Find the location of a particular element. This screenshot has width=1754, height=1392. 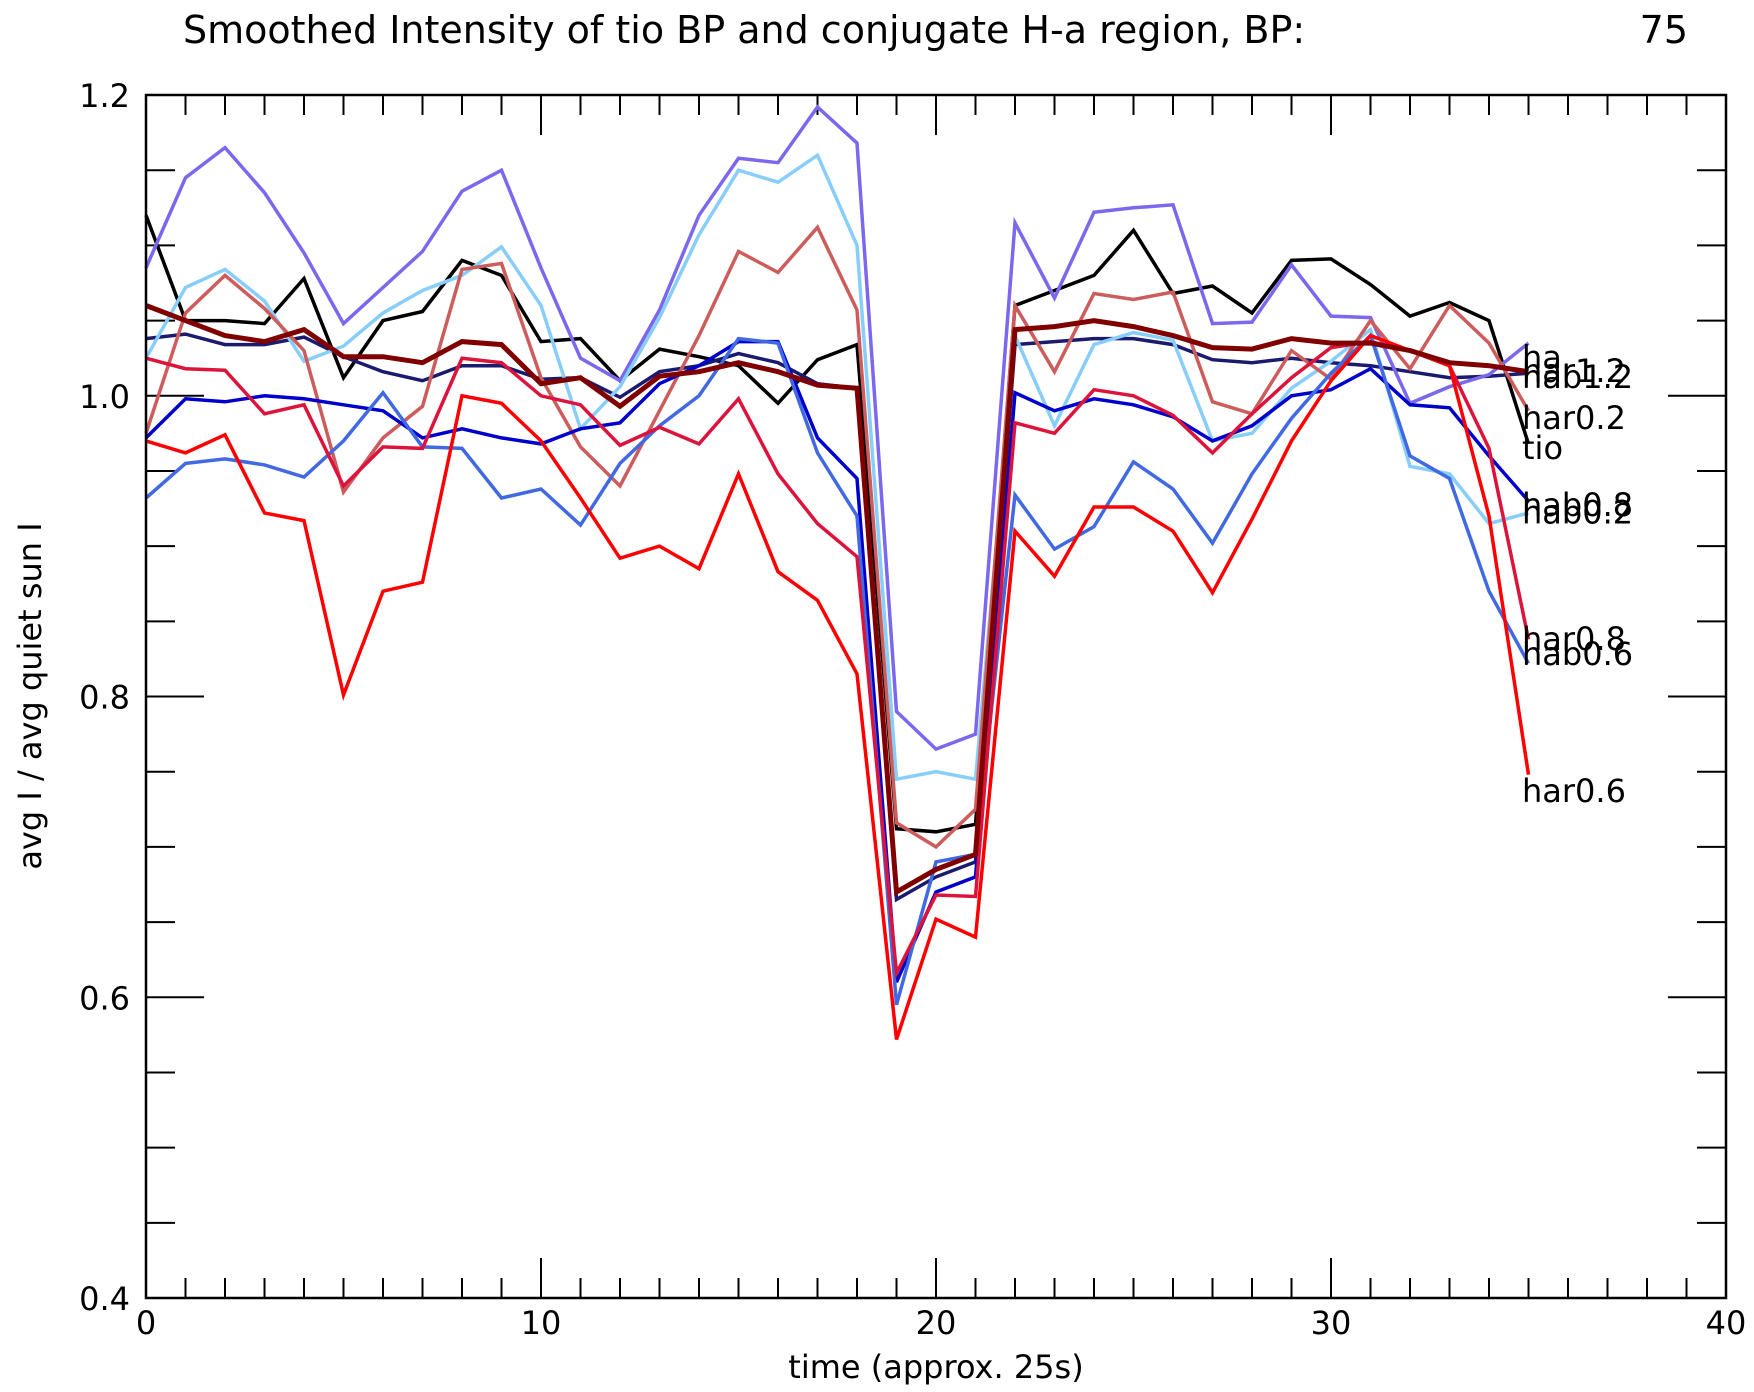

x-tick-label: 40 is located at coordinates (1726, 1323).